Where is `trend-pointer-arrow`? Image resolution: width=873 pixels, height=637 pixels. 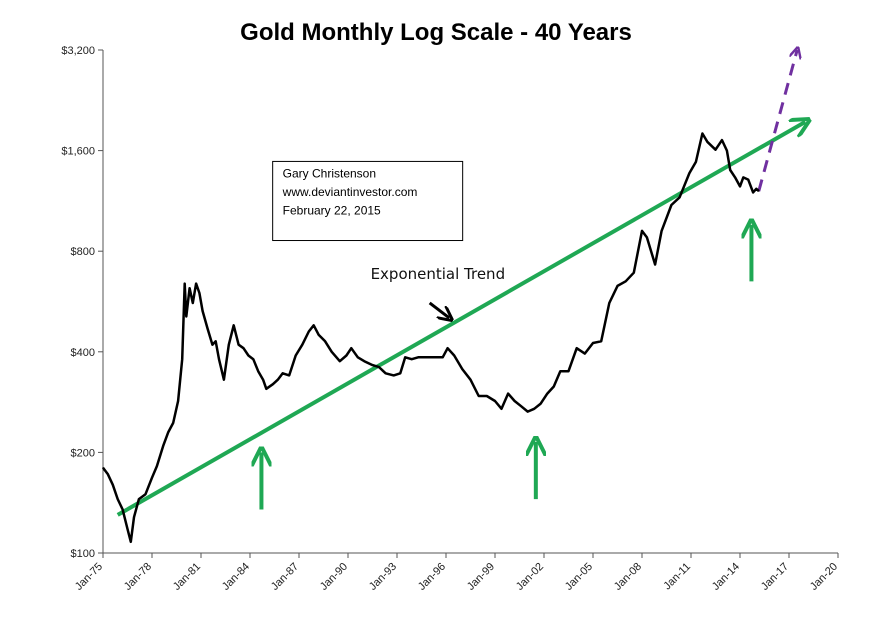 trend-pointer-arrow is located at coordinates (439, 309).